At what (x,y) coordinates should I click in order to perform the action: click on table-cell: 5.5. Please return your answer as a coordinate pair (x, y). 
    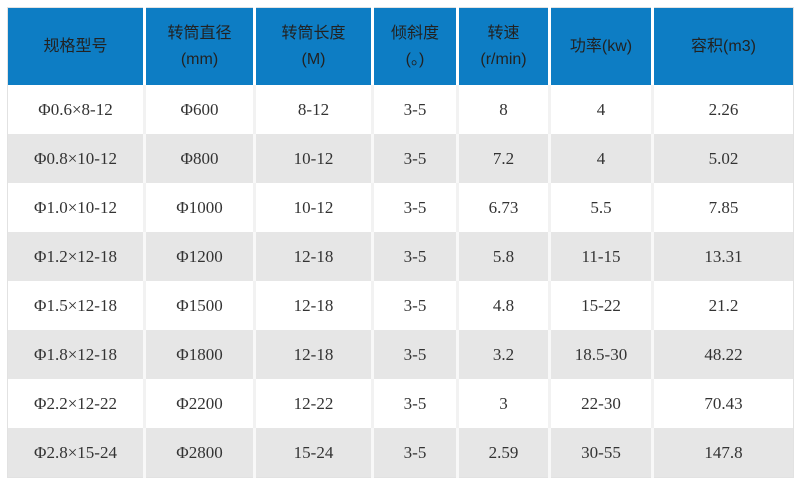
    Looking at the image, I should click on (600, 207).